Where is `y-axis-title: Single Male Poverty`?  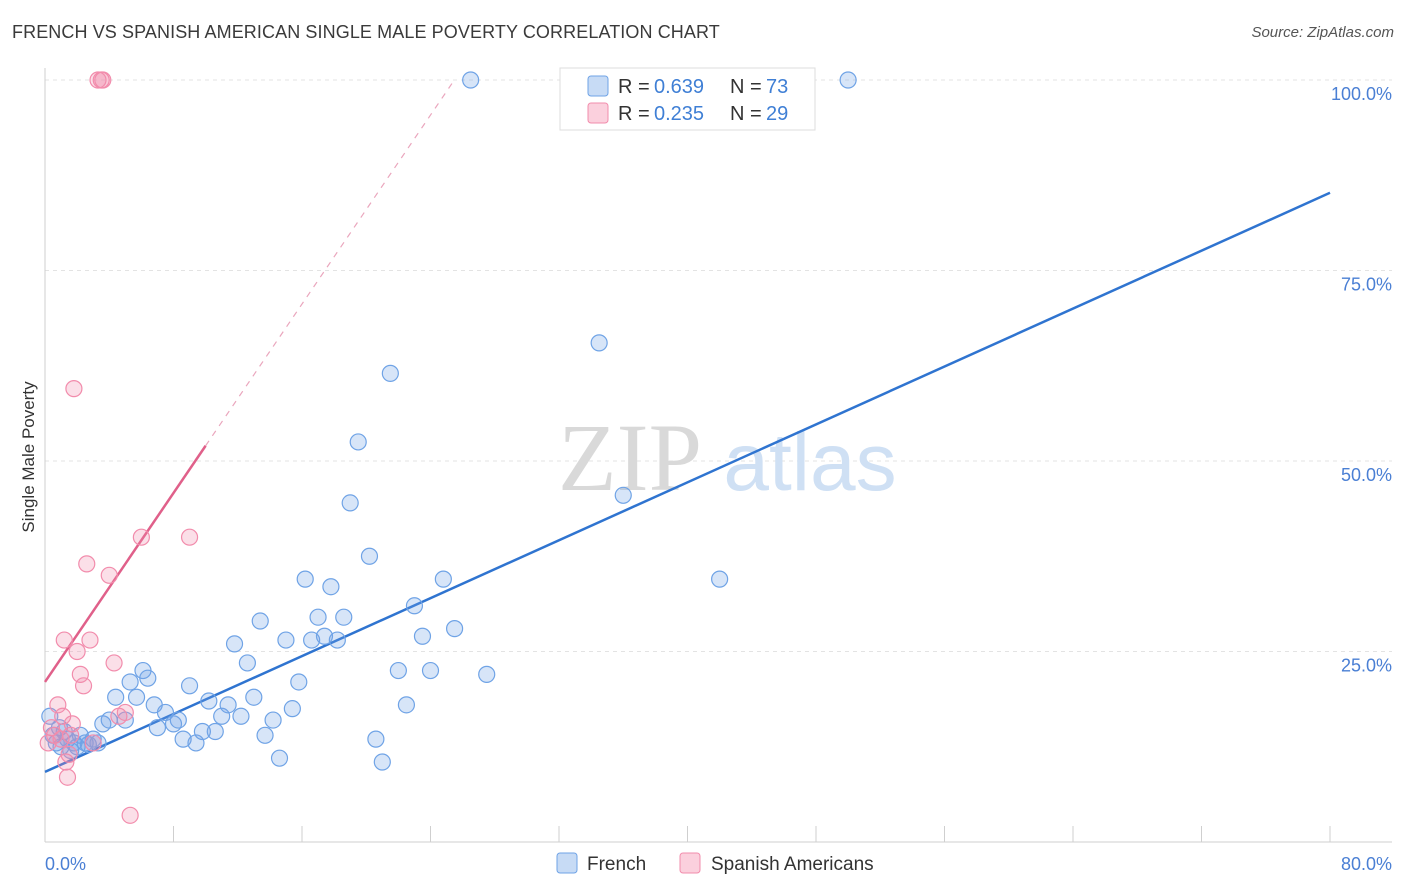
y-axis-title: Single Male Poverty is located at coordinates (28, 457).